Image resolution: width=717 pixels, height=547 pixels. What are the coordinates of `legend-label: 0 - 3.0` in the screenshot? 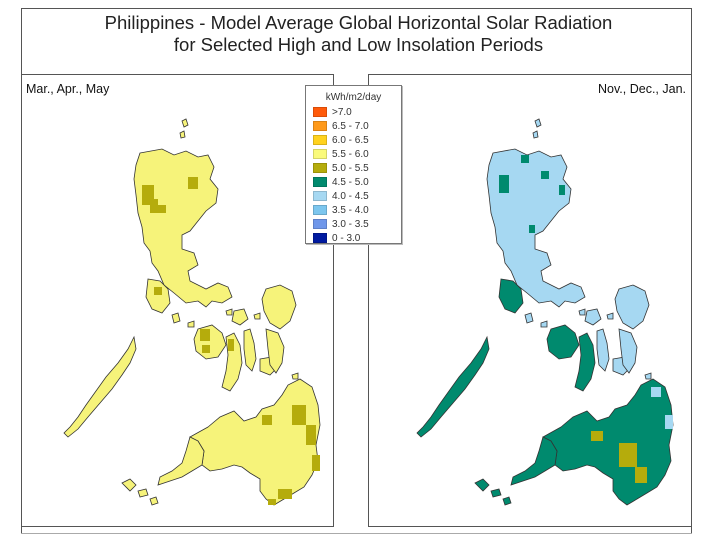 It's located at (346, 238).